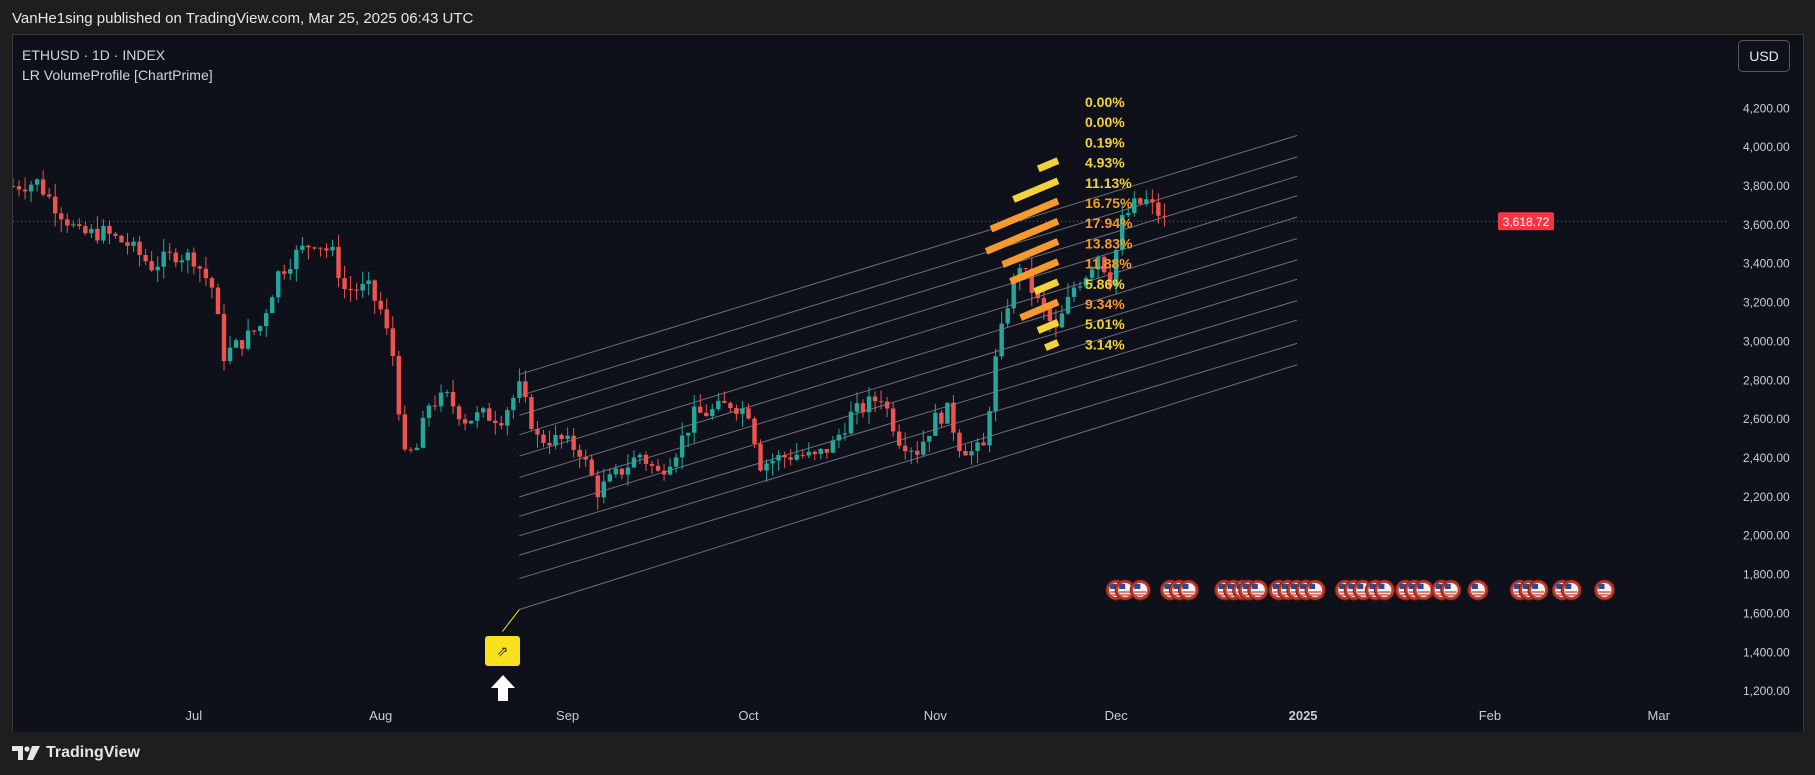  I want to click on volume-profile-label: 11.88%, so click(1108, 264).